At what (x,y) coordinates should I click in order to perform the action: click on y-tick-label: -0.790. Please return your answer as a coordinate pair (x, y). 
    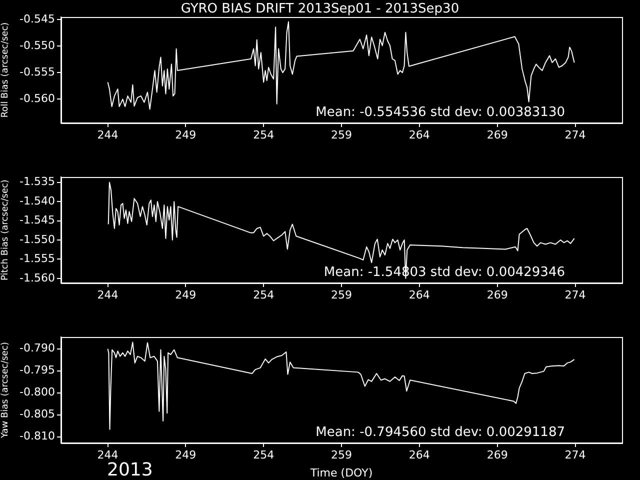
    Looking at the image, I should click on (37, 348).